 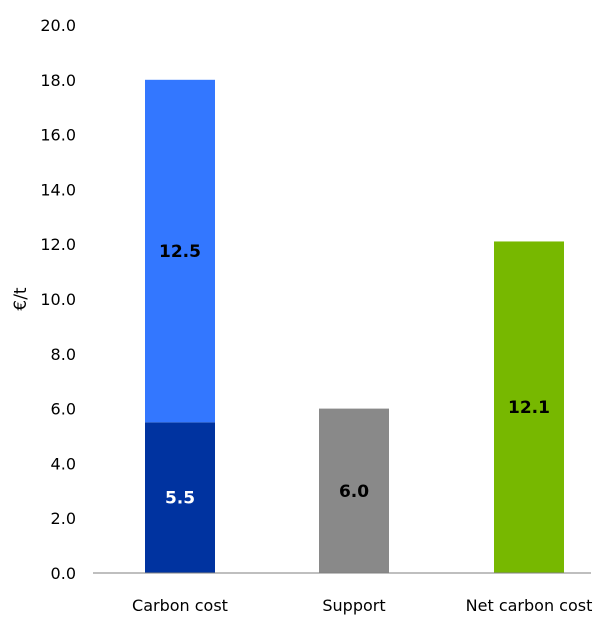 I want to click on y-tick-label: 8.0, so click(x=63, y=354).